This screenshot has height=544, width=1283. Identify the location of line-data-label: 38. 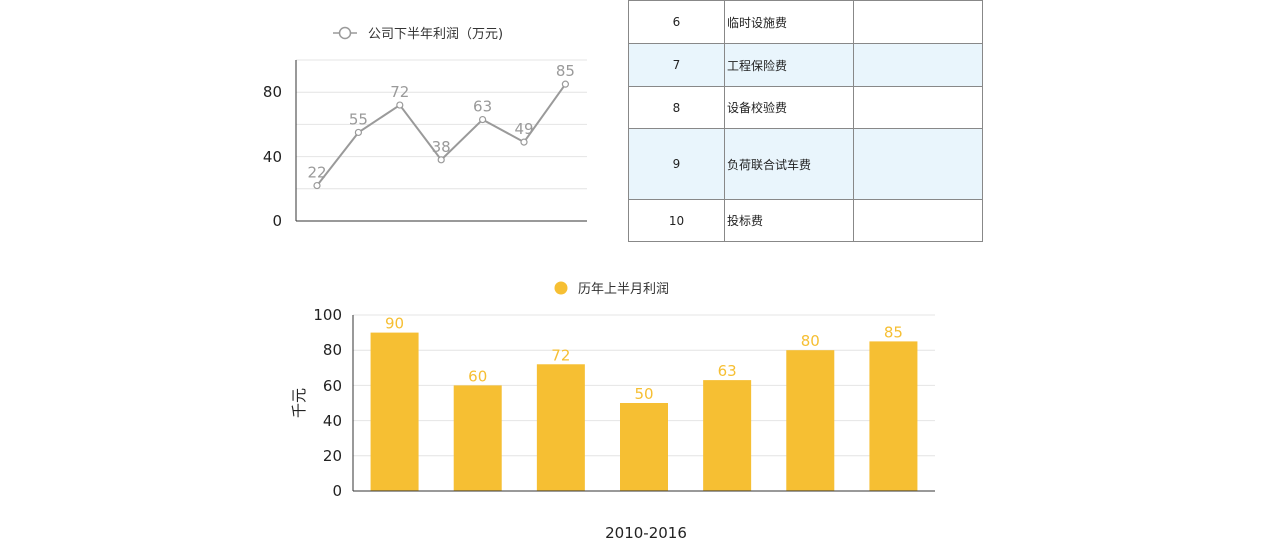
(441, 147).